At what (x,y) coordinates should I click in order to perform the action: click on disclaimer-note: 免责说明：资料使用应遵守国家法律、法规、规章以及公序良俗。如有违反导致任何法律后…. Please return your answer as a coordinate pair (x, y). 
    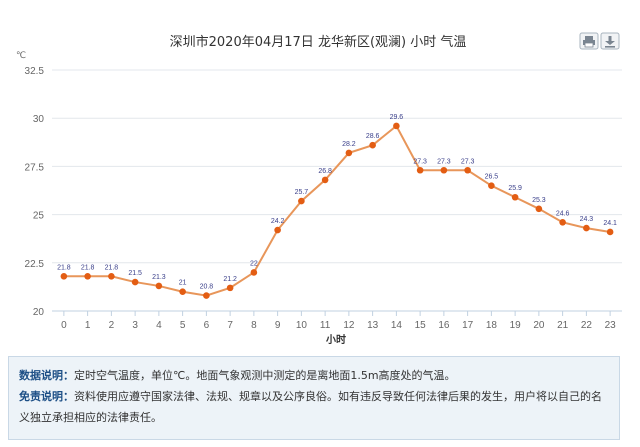
    Looking at the image, I should click on (314, 407).